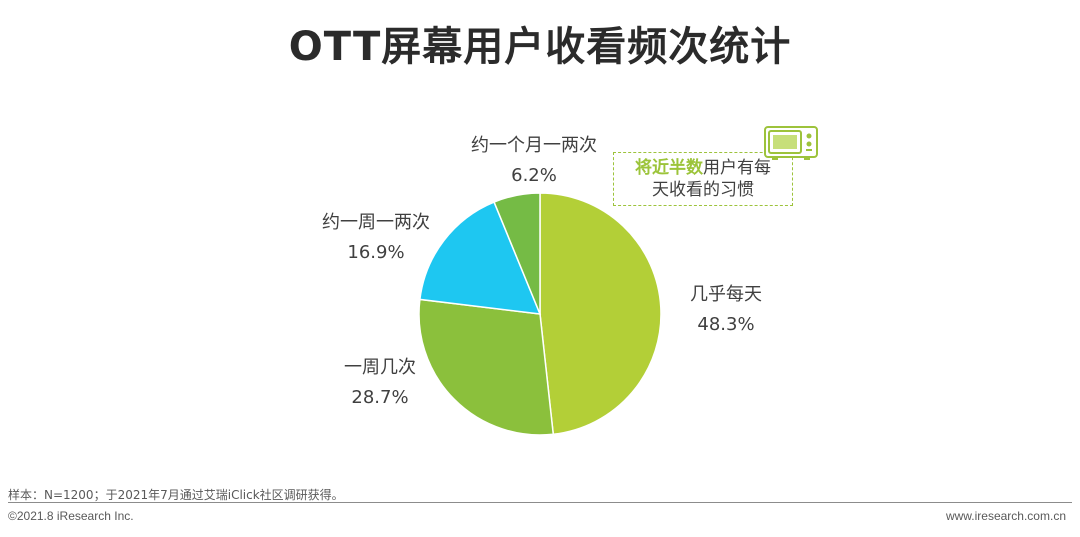 The image size is (1080, 537). Describe the element at coordinates (380, 367) in the screenshot. I see `slice-category: 一周几次` at that location.